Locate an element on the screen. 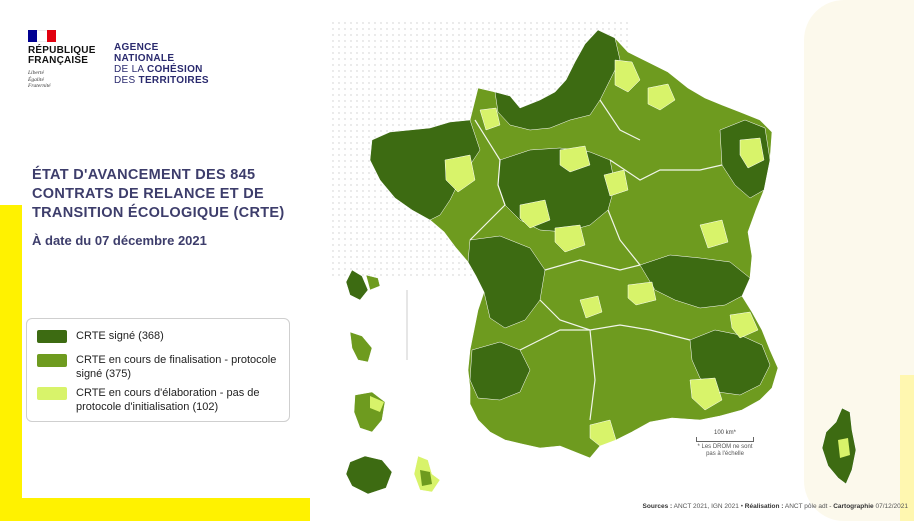  title-line: CONTRATS DE RELANCE ET DE is located at coordinates (148, 194).